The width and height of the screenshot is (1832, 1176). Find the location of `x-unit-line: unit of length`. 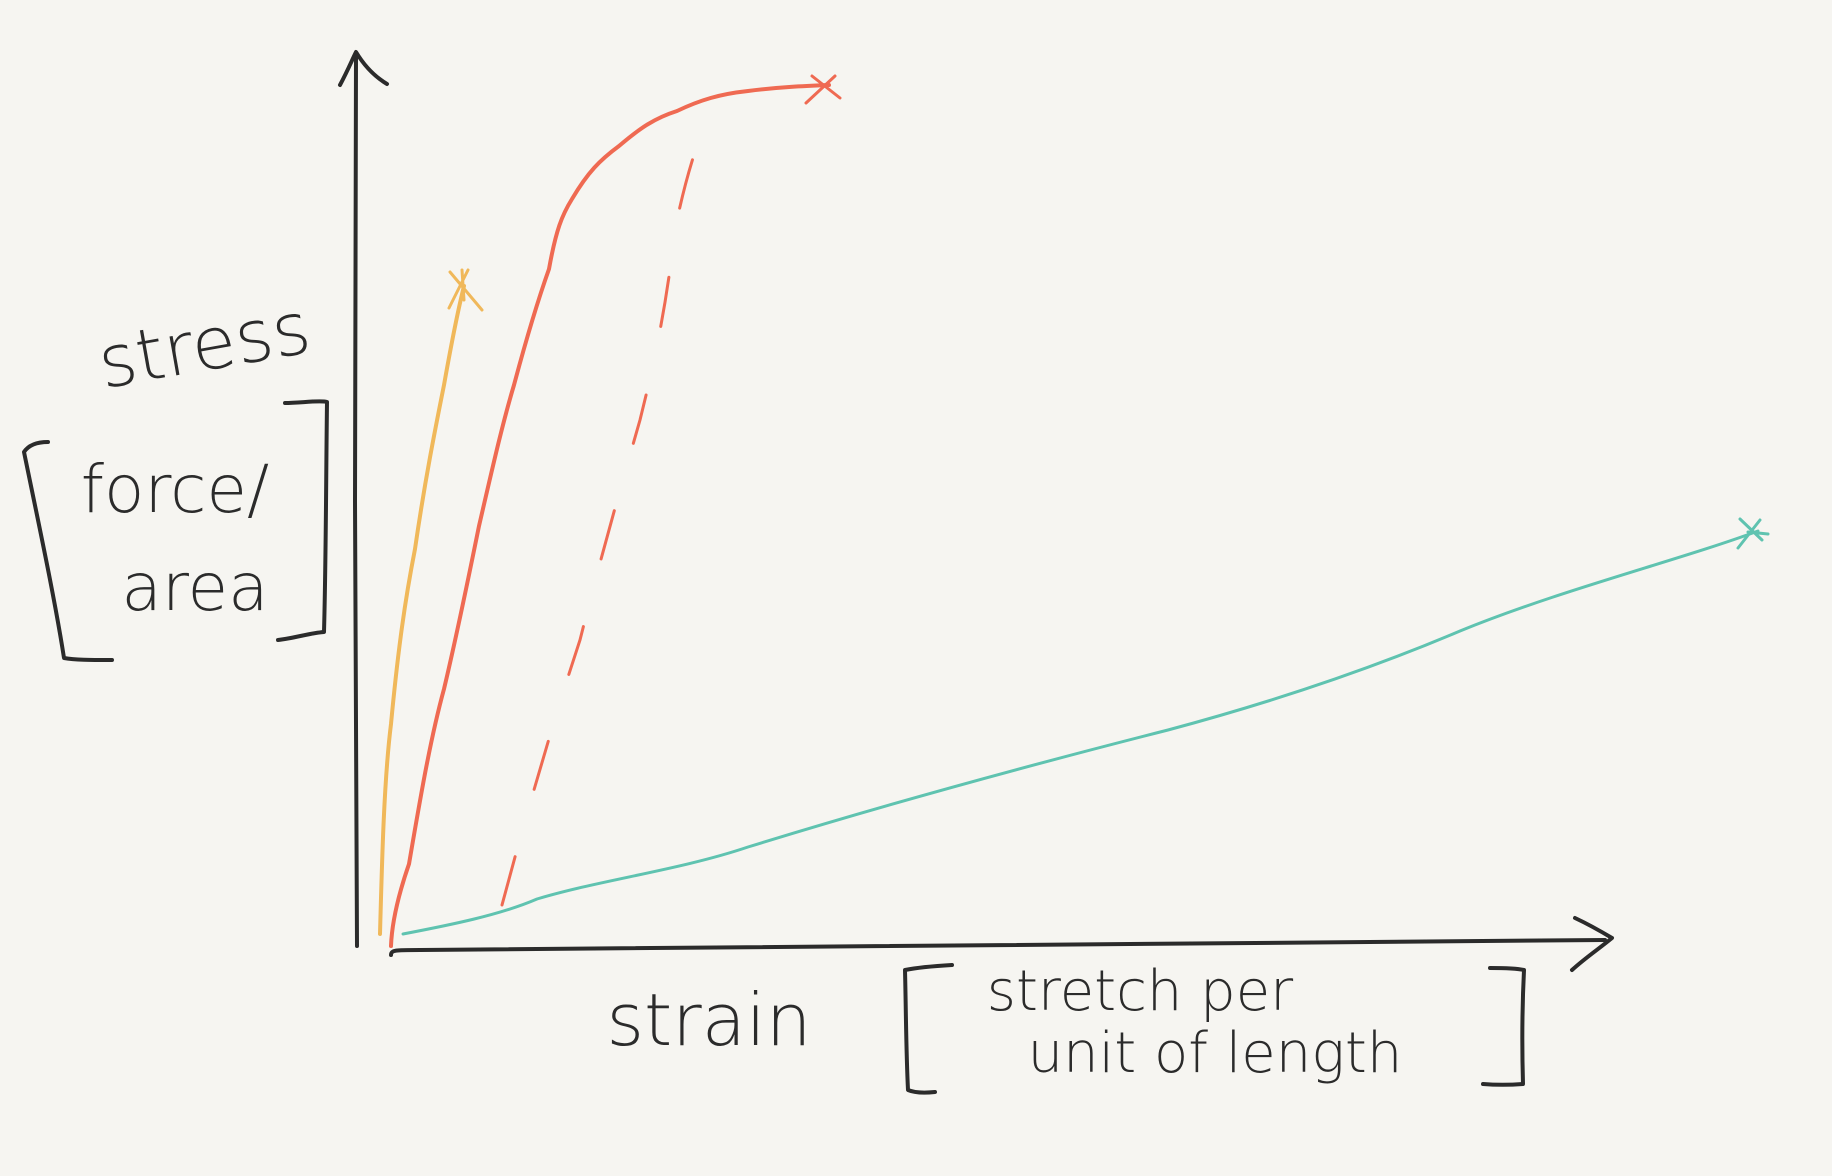

x-unit-line: unit of length is located at coordinates (1215, 1053).